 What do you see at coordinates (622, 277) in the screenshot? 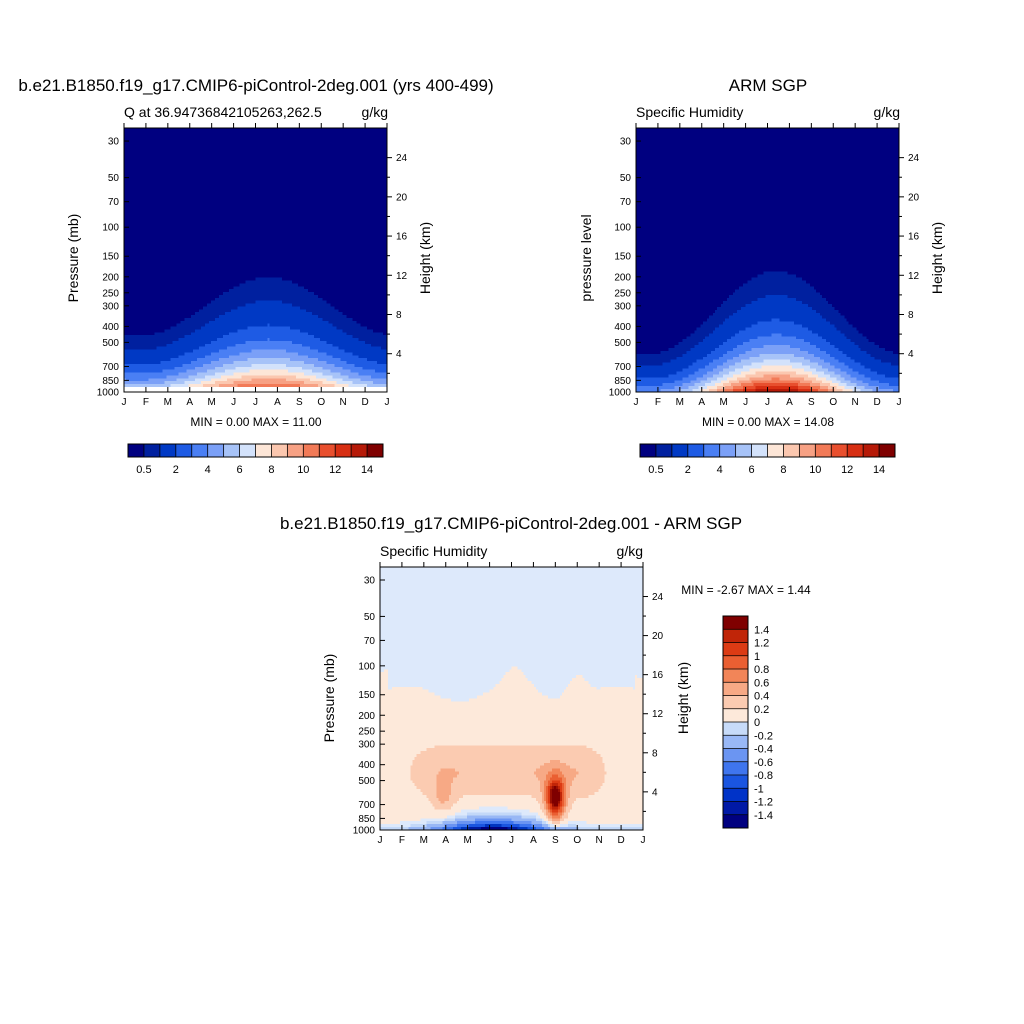
I see `panel-obs-y-tick-label: 200` at bounding box center [622, 277].